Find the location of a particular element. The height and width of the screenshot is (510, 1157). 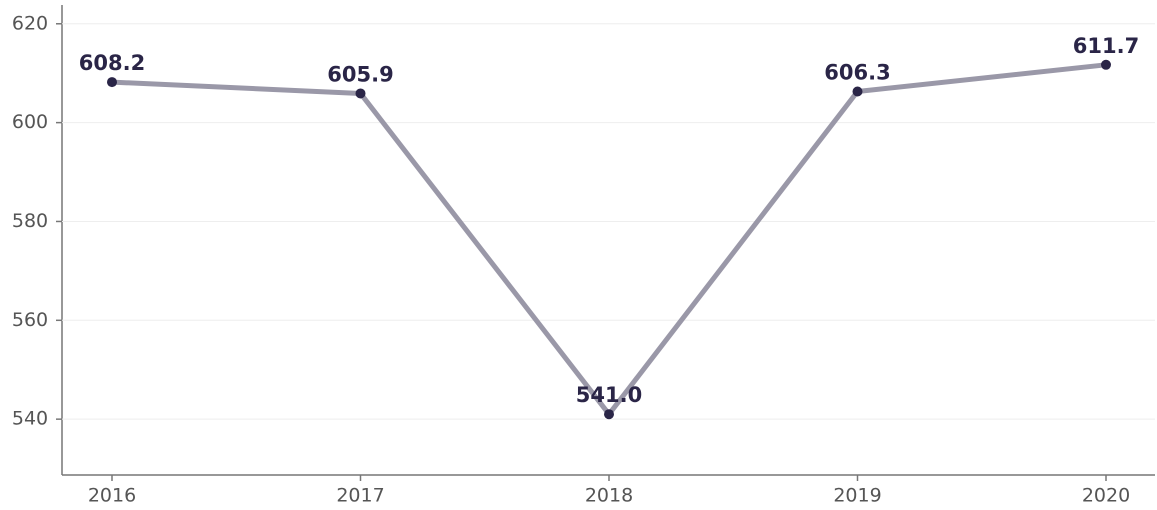

y-tick-label: 600 is located at coordinates (30, 122).